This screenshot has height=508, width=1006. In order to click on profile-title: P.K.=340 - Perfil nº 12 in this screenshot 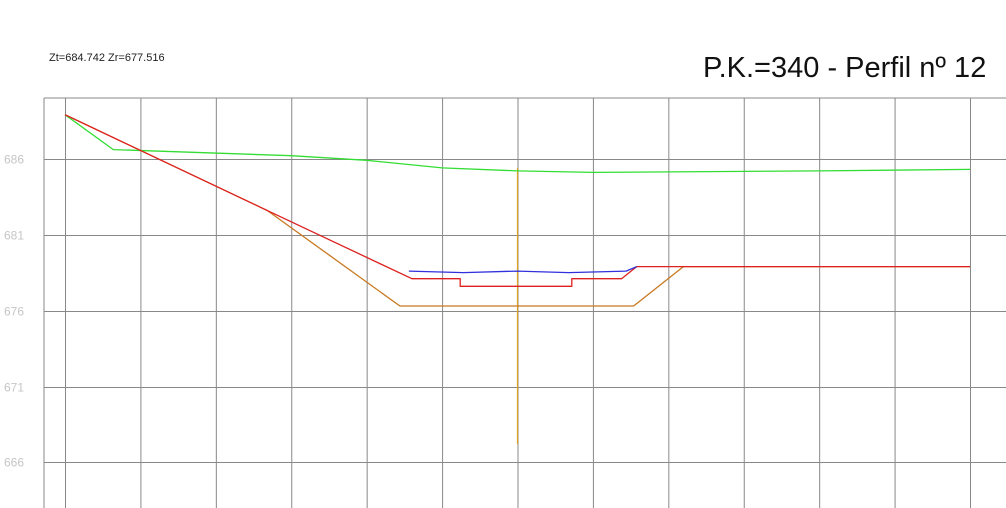, I will do `click(845, 68)`.